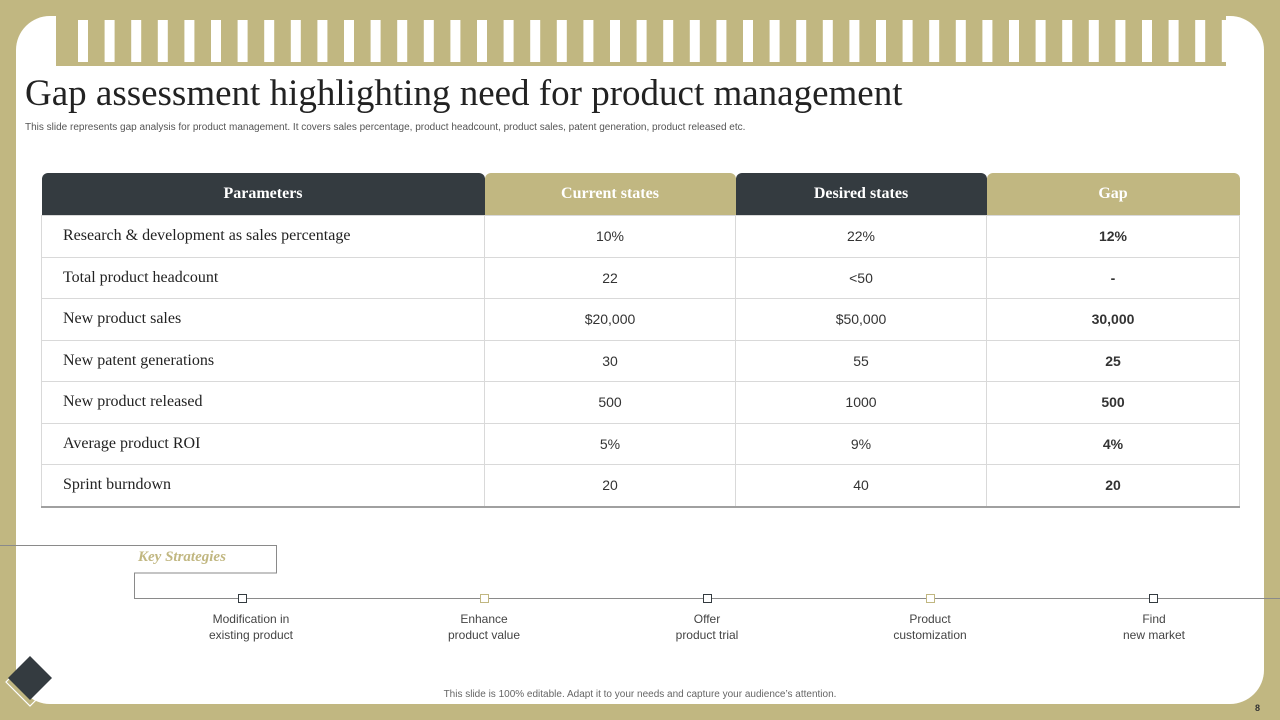 The image size is (1280, 720). Describe the element at coordinates (861, 402) in the screenshot. I see `desired-cell: 1000` at that location.